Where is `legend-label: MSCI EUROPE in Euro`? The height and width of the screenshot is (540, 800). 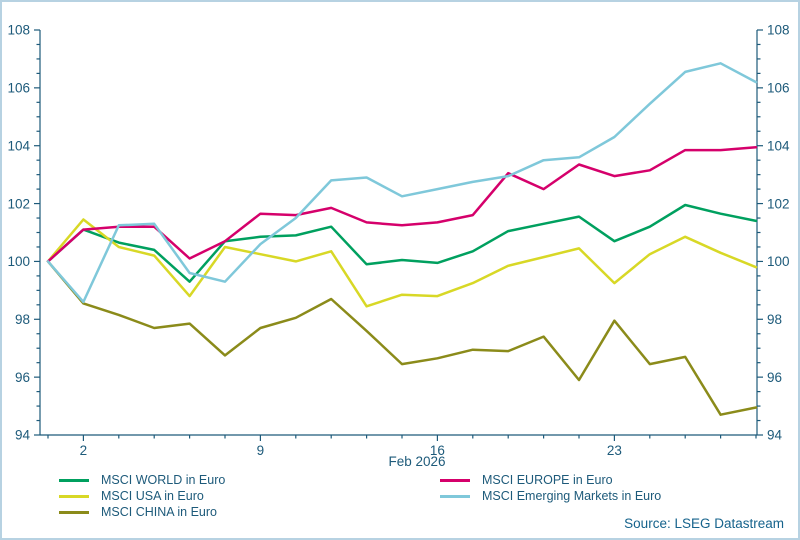 legend-label: MSCI EUROPE in Euro is located at coordinates (547, 480).